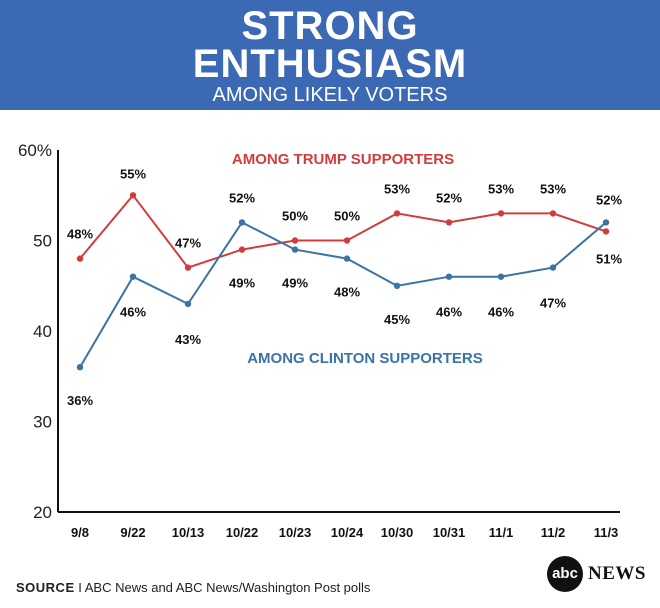 The height and width of the screenshot is (608, 660). What do you see at coordinates (45, 587) in the screenshot?
I see `source-label: SOURCE` at bounding box center [45, 587].